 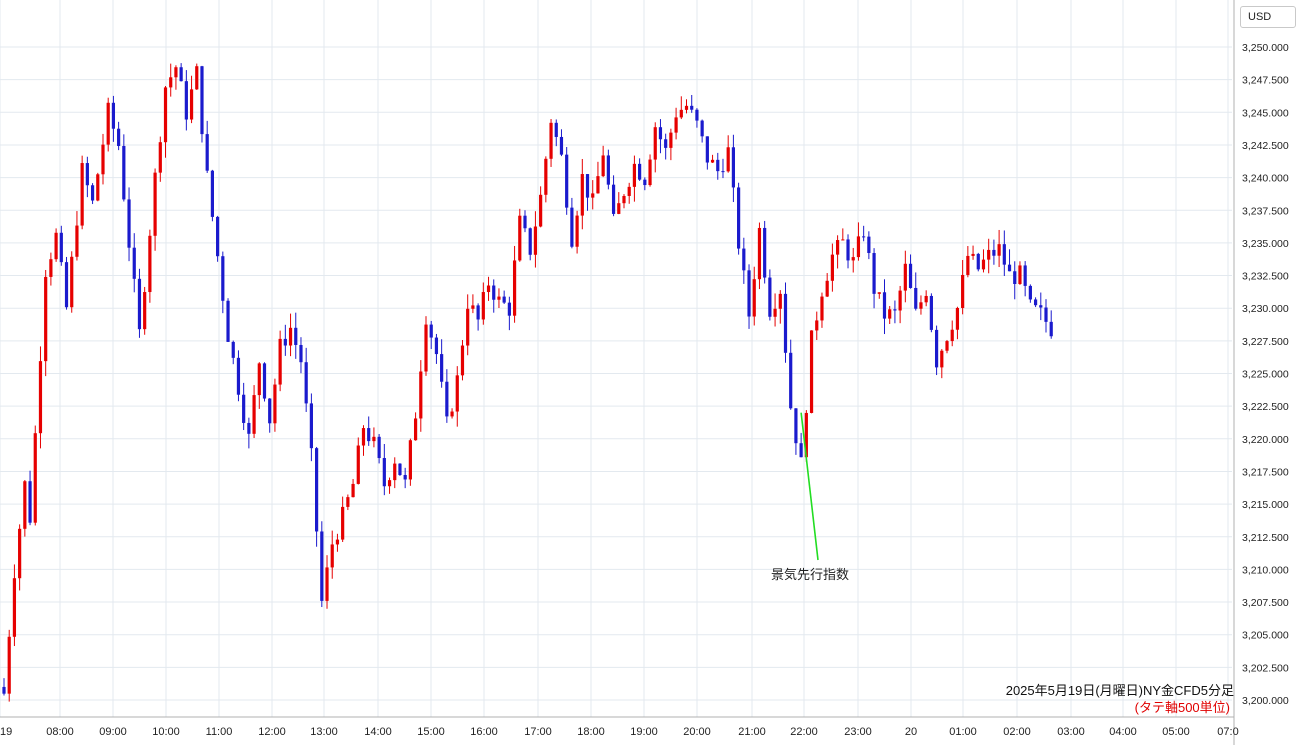 What do you see at coordinates (1123, 732) in the screenshot?
I see `x-tick-label: 04:00` at bounding box center [1123, 732].